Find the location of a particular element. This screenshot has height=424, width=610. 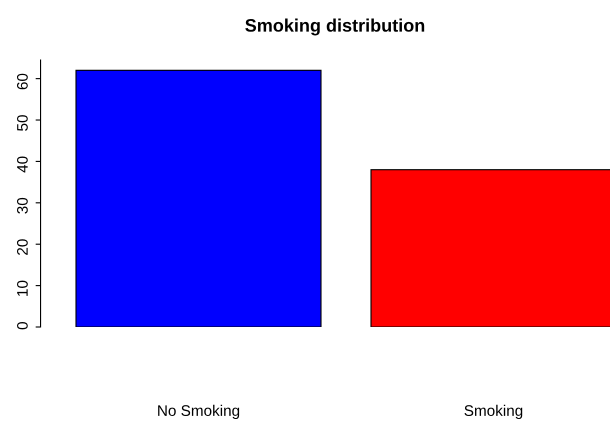

y-tick-label: 10 is located at coordinates (22, 288).